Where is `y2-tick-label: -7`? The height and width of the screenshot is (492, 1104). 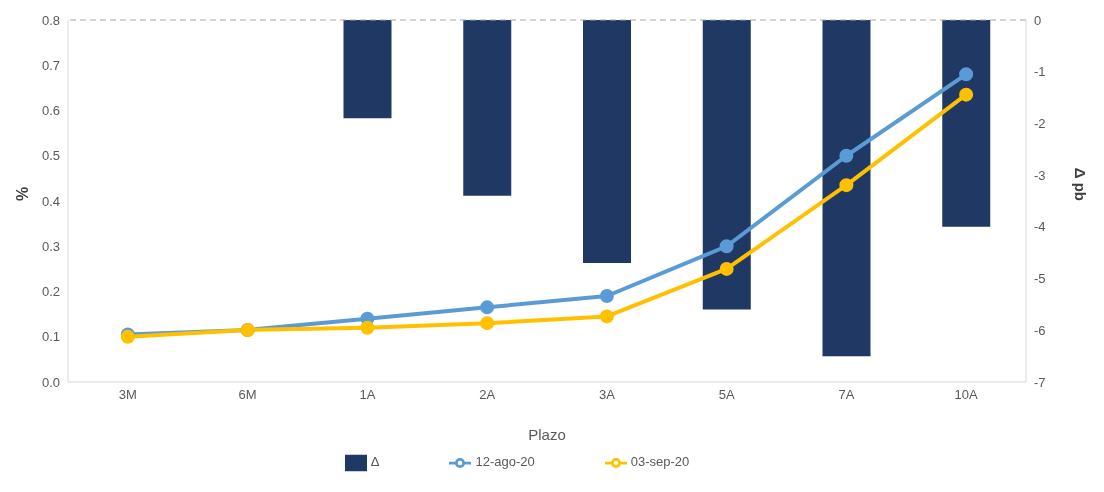
y2-tick-label: -7 is located at coordinates (1040, 382).